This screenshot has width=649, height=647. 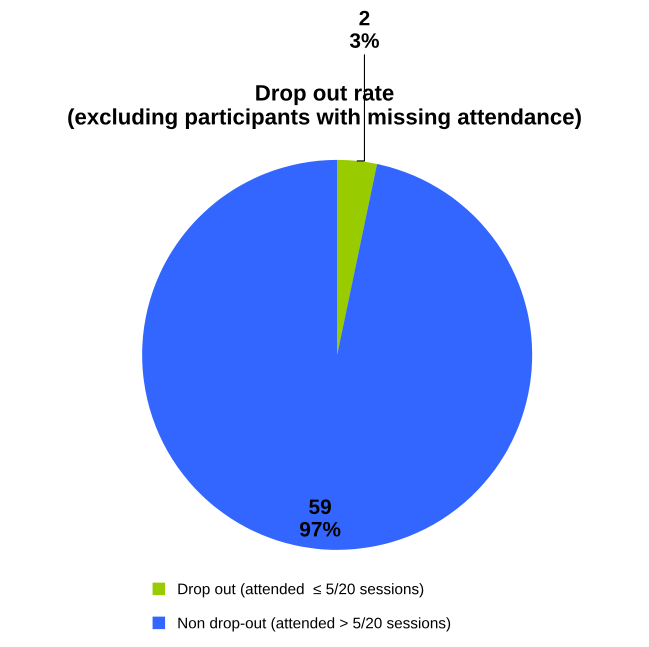 What do you see at coordinates (357, 257) in the screenshot?
I see `pie-slice` at bounding box center [357, 257].